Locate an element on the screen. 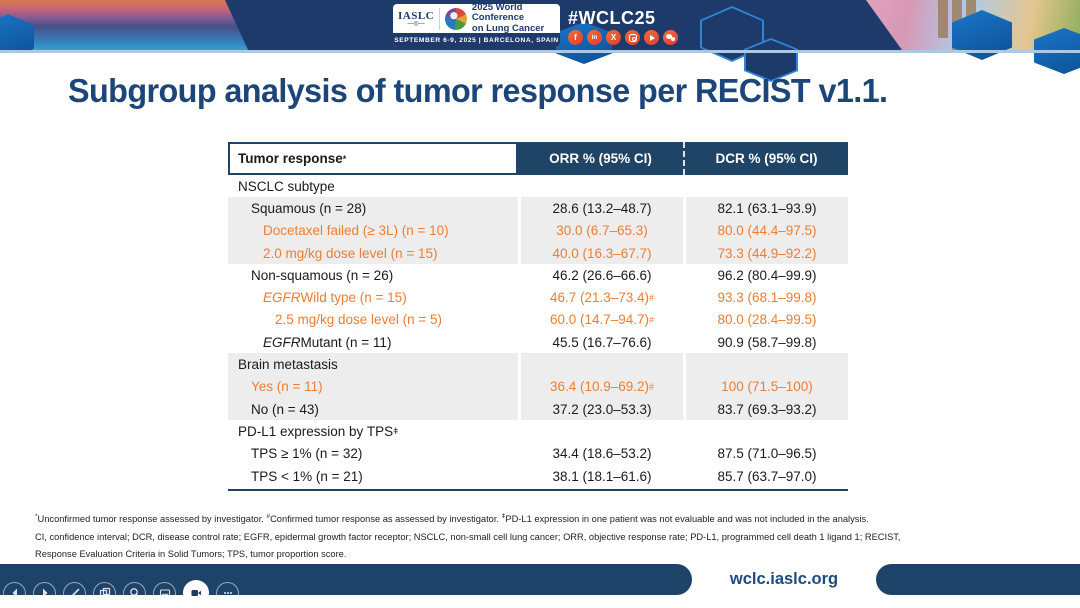  zoom-button is located at coordinates (134, 593).